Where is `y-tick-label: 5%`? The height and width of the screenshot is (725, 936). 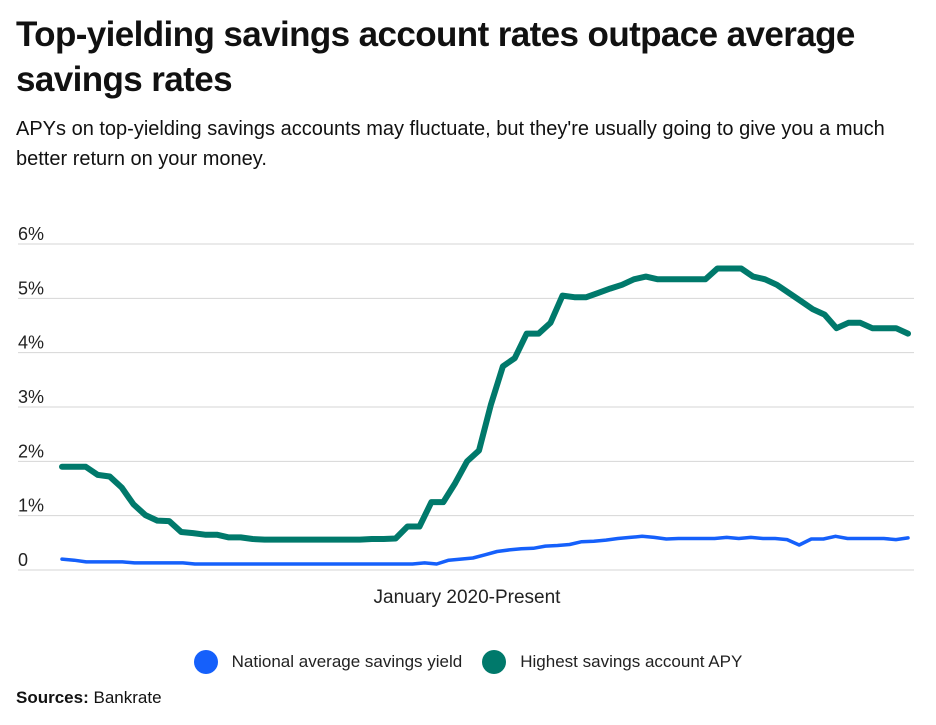
y-tick-label: 5% is located at coordinates (31, 288).